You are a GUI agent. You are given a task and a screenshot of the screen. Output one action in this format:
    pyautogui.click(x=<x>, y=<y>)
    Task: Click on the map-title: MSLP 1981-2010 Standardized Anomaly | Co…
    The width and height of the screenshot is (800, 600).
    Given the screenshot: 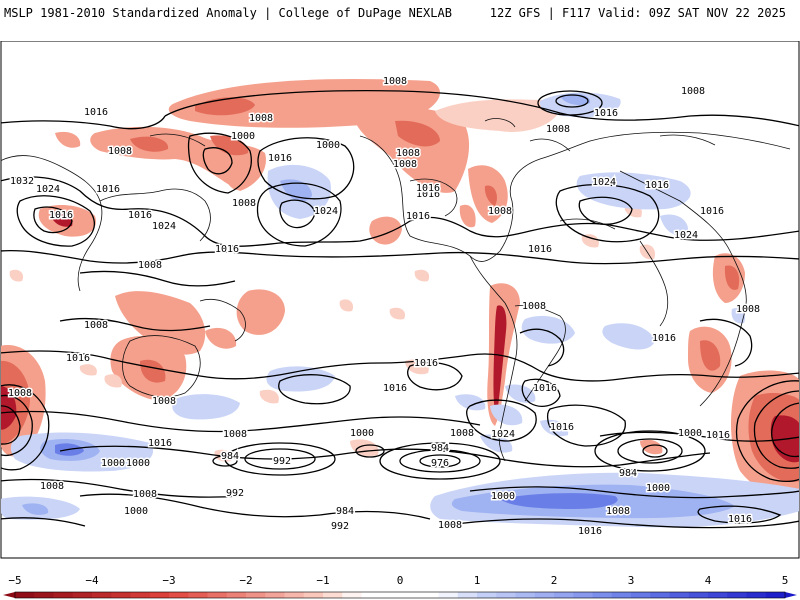 What is the action you would take?
    pyautogui.click(x=228, y=13)
    